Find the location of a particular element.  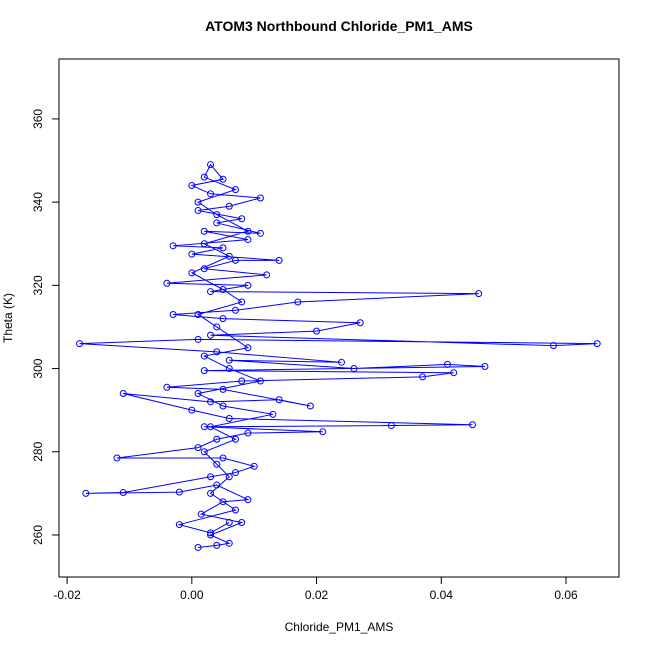

x-tick-label: 0.00 is located at coordinates (192, 595).